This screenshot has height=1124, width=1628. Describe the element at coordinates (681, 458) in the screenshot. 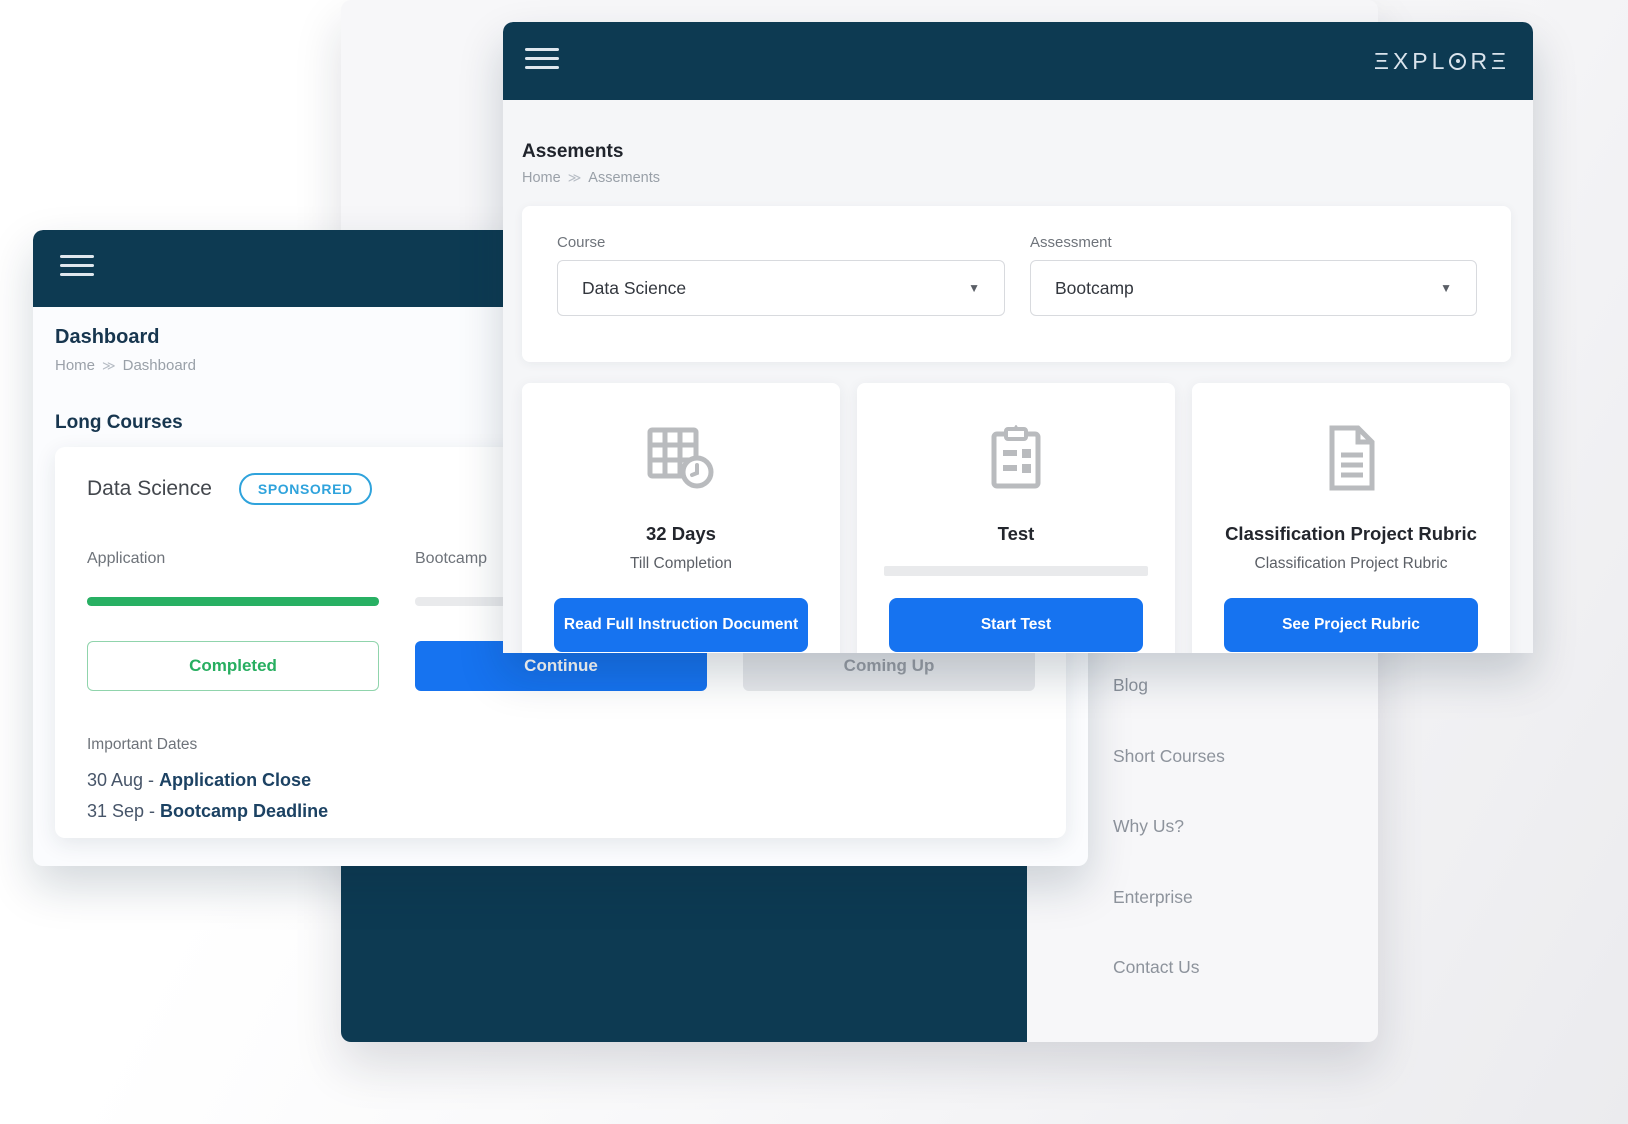

I see `calendar-clock-icon` at that location.